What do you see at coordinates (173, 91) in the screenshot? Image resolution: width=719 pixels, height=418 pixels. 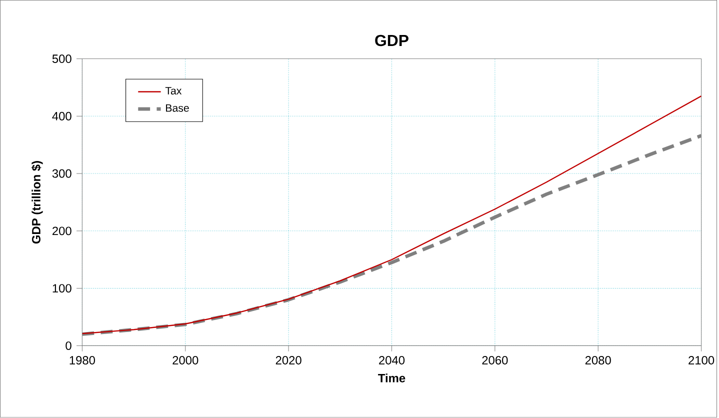 I see `legend-label: Tax` at bounding box center [173, 91].